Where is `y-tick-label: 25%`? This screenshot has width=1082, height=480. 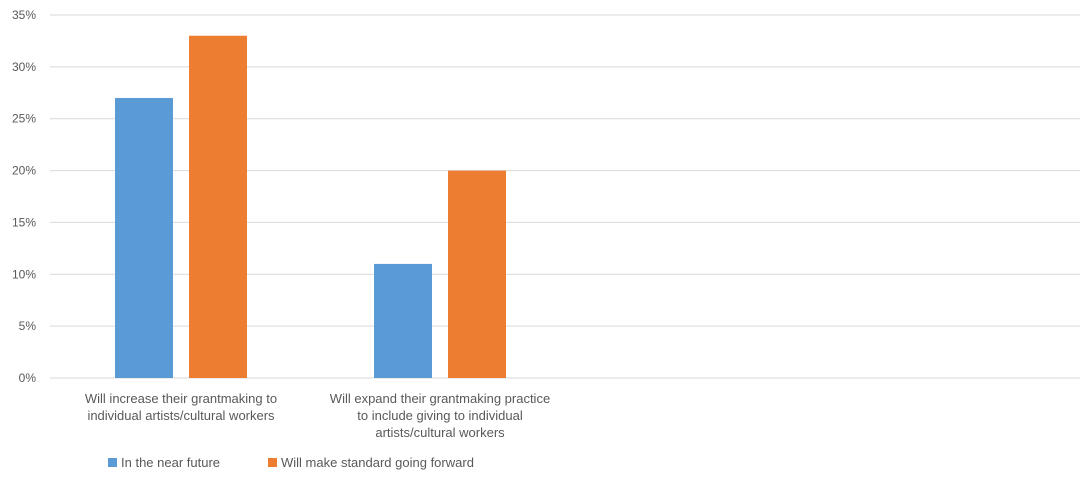 y-tick-label: 25% is located at coordinates (24, 119).